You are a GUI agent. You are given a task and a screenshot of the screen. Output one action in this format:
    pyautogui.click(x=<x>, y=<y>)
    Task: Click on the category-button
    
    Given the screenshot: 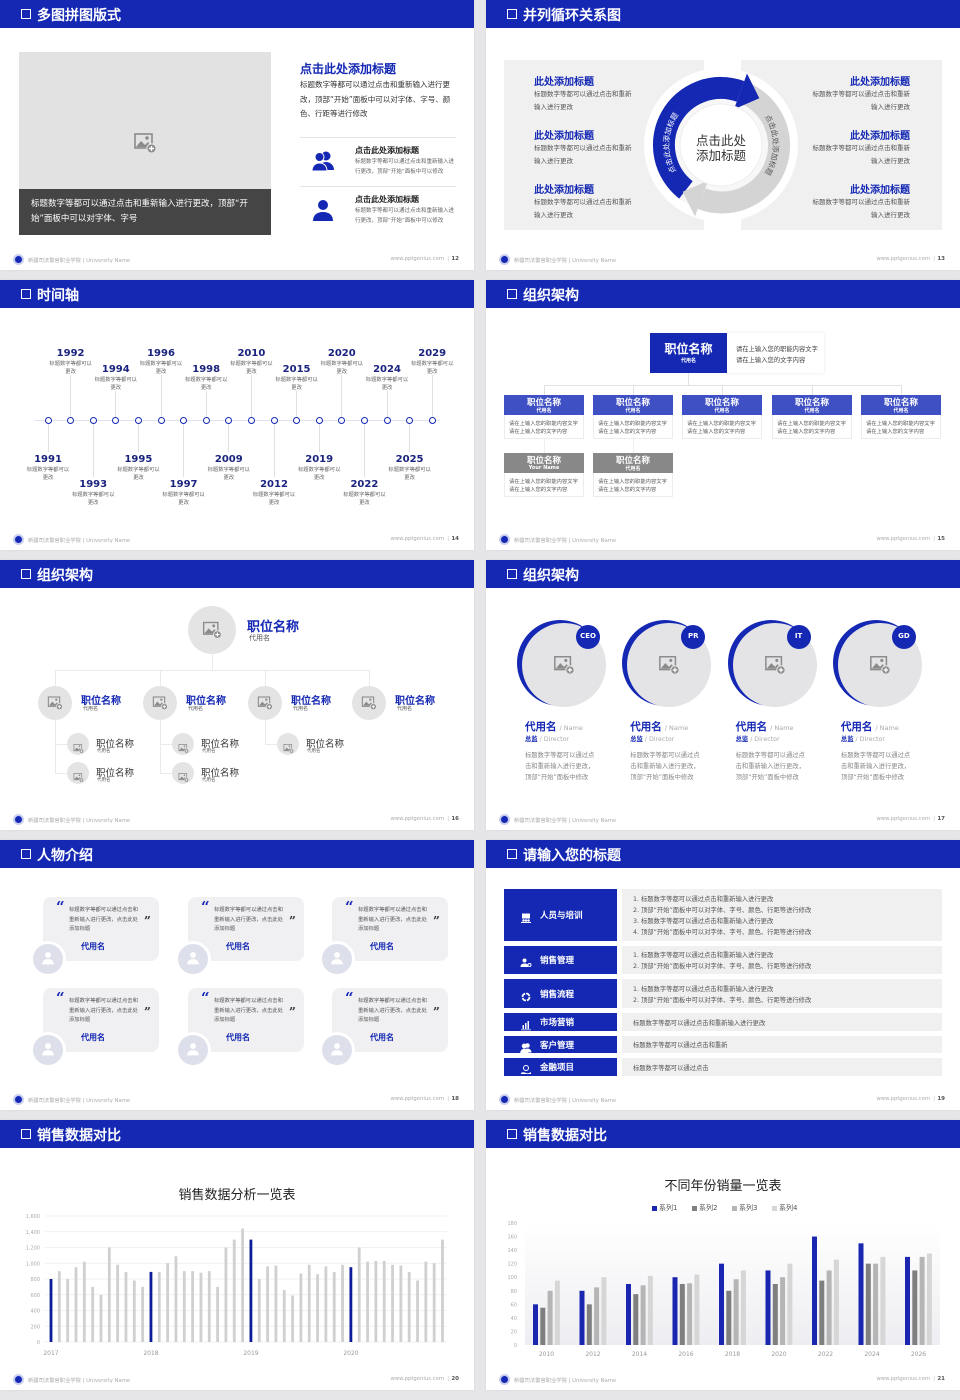 What is the action you would take?
    pyautogui.click(x=560, y=1044)
    